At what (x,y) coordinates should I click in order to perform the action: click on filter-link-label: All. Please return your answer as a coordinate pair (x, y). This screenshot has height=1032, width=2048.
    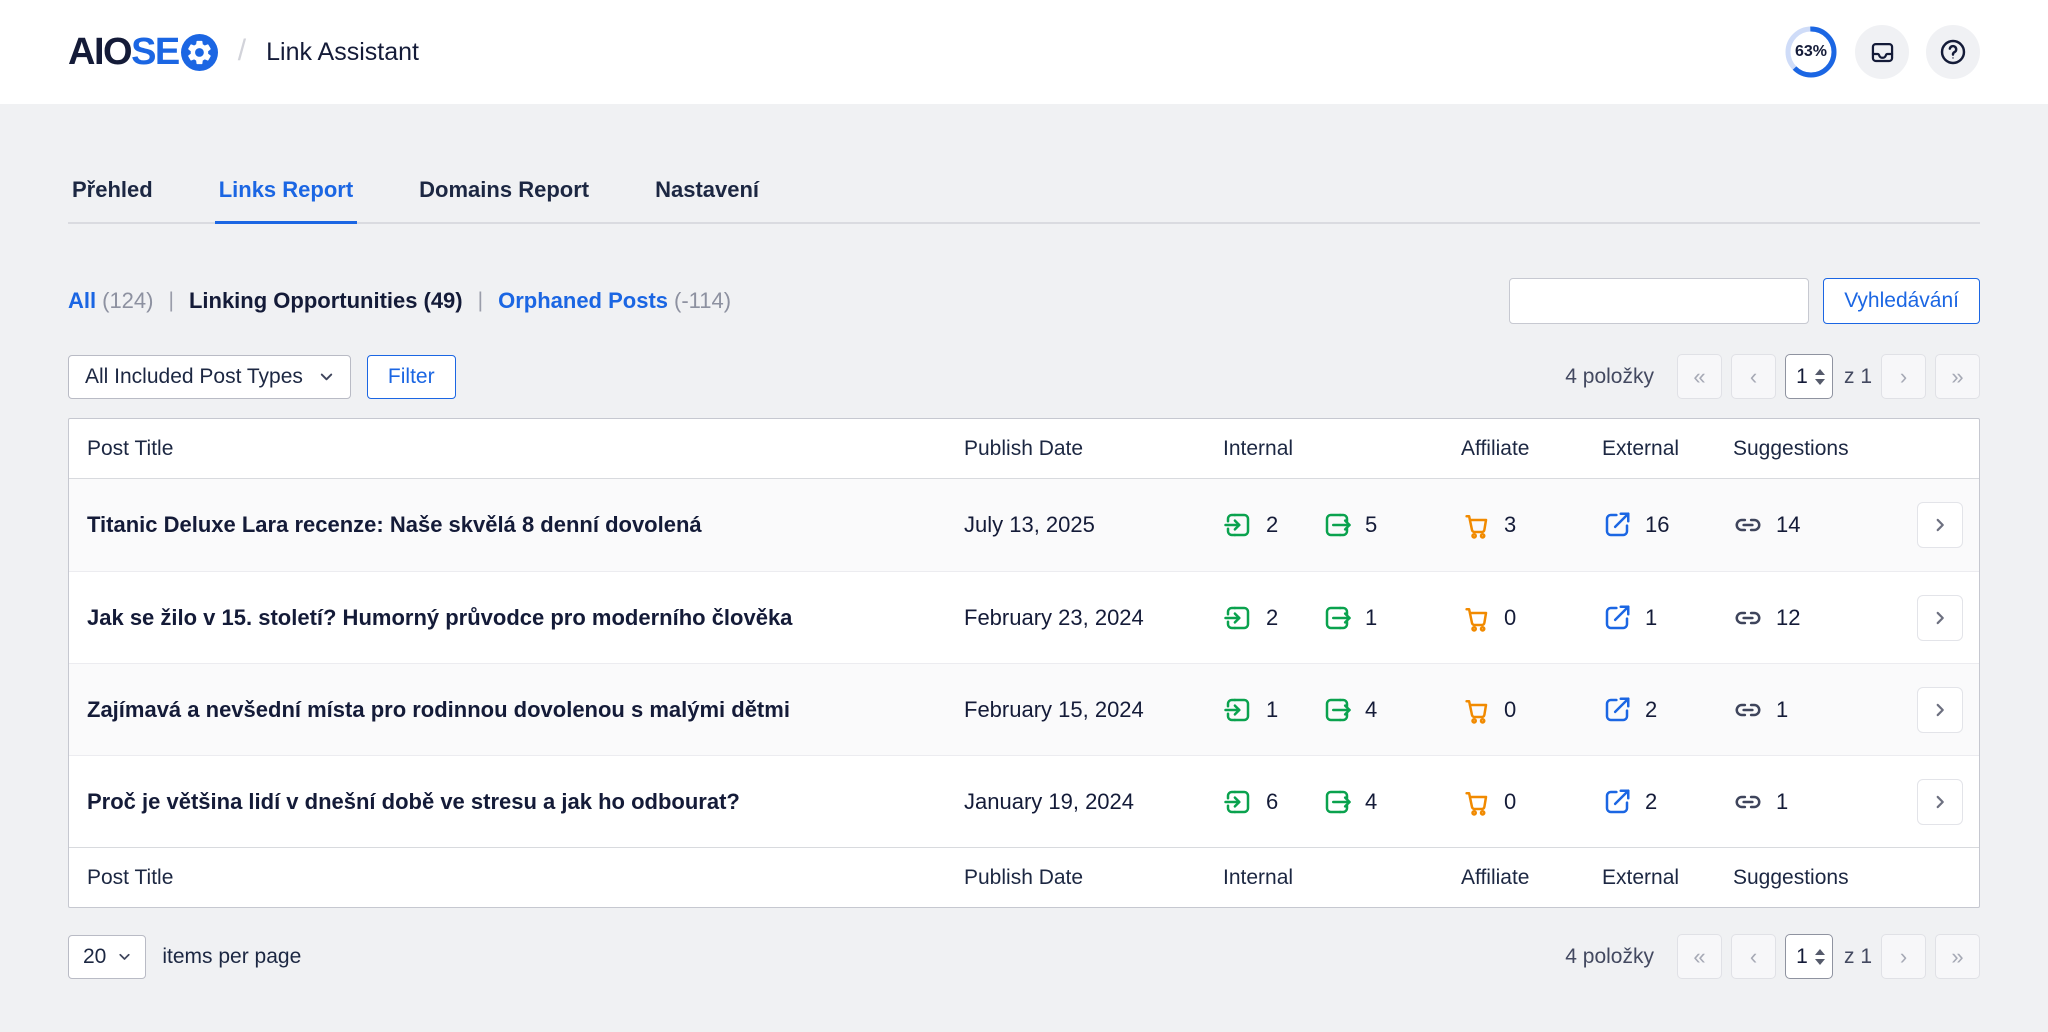
    Looking at the image, I should click on (82, 300).